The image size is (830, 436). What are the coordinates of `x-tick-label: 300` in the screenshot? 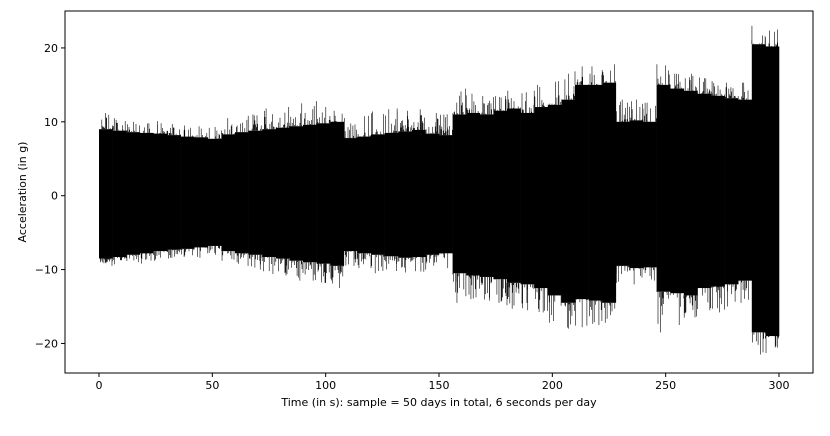 It's located at (779, 385).